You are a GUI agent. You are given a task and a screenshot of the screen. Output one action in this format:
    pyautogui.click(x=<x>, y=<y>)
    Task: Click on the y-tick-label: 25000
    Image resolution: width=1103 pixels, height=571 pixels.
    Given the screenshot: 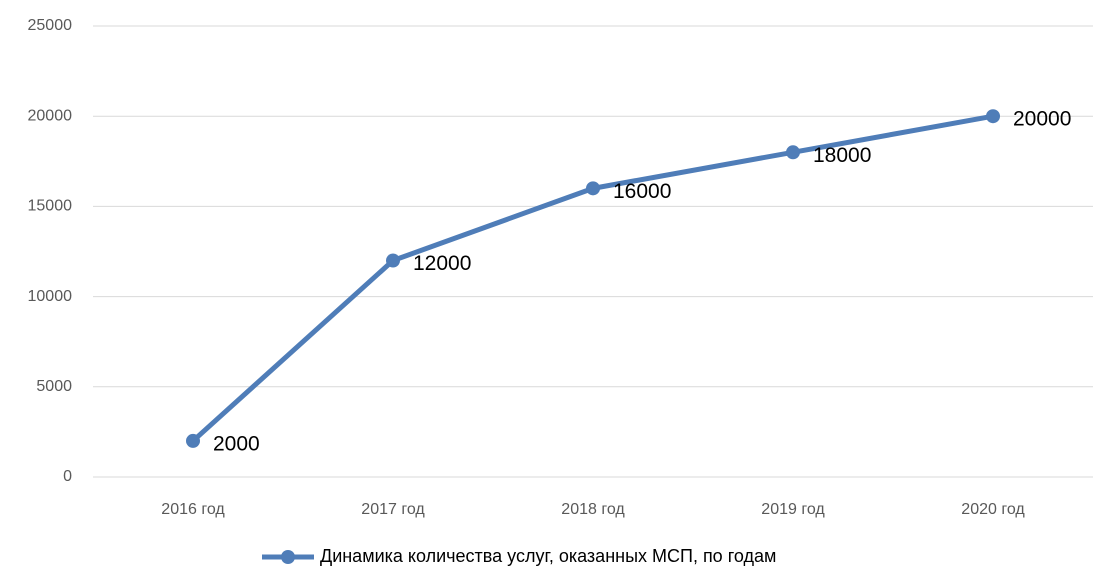 What is the action you would take?
    pyautogui.click(x=50, y=25)
    